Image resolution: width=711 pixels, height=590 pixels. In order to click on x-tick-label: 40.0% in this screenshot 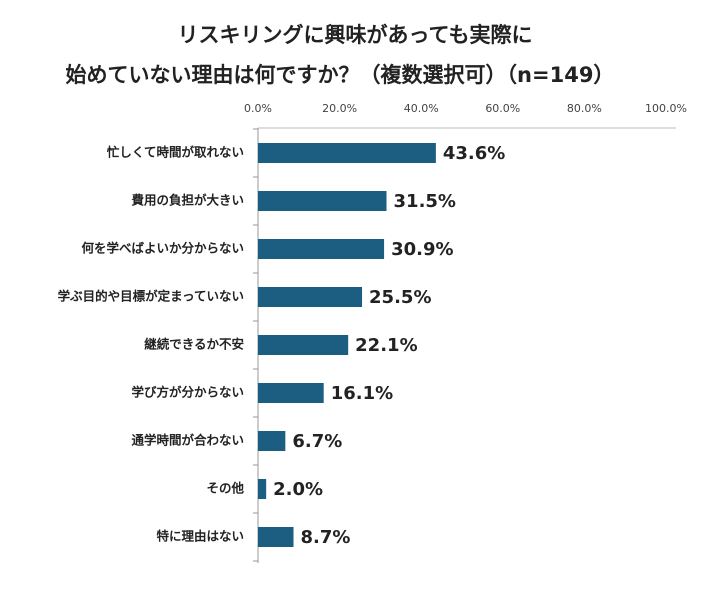, I will do `click(421, 108)`.